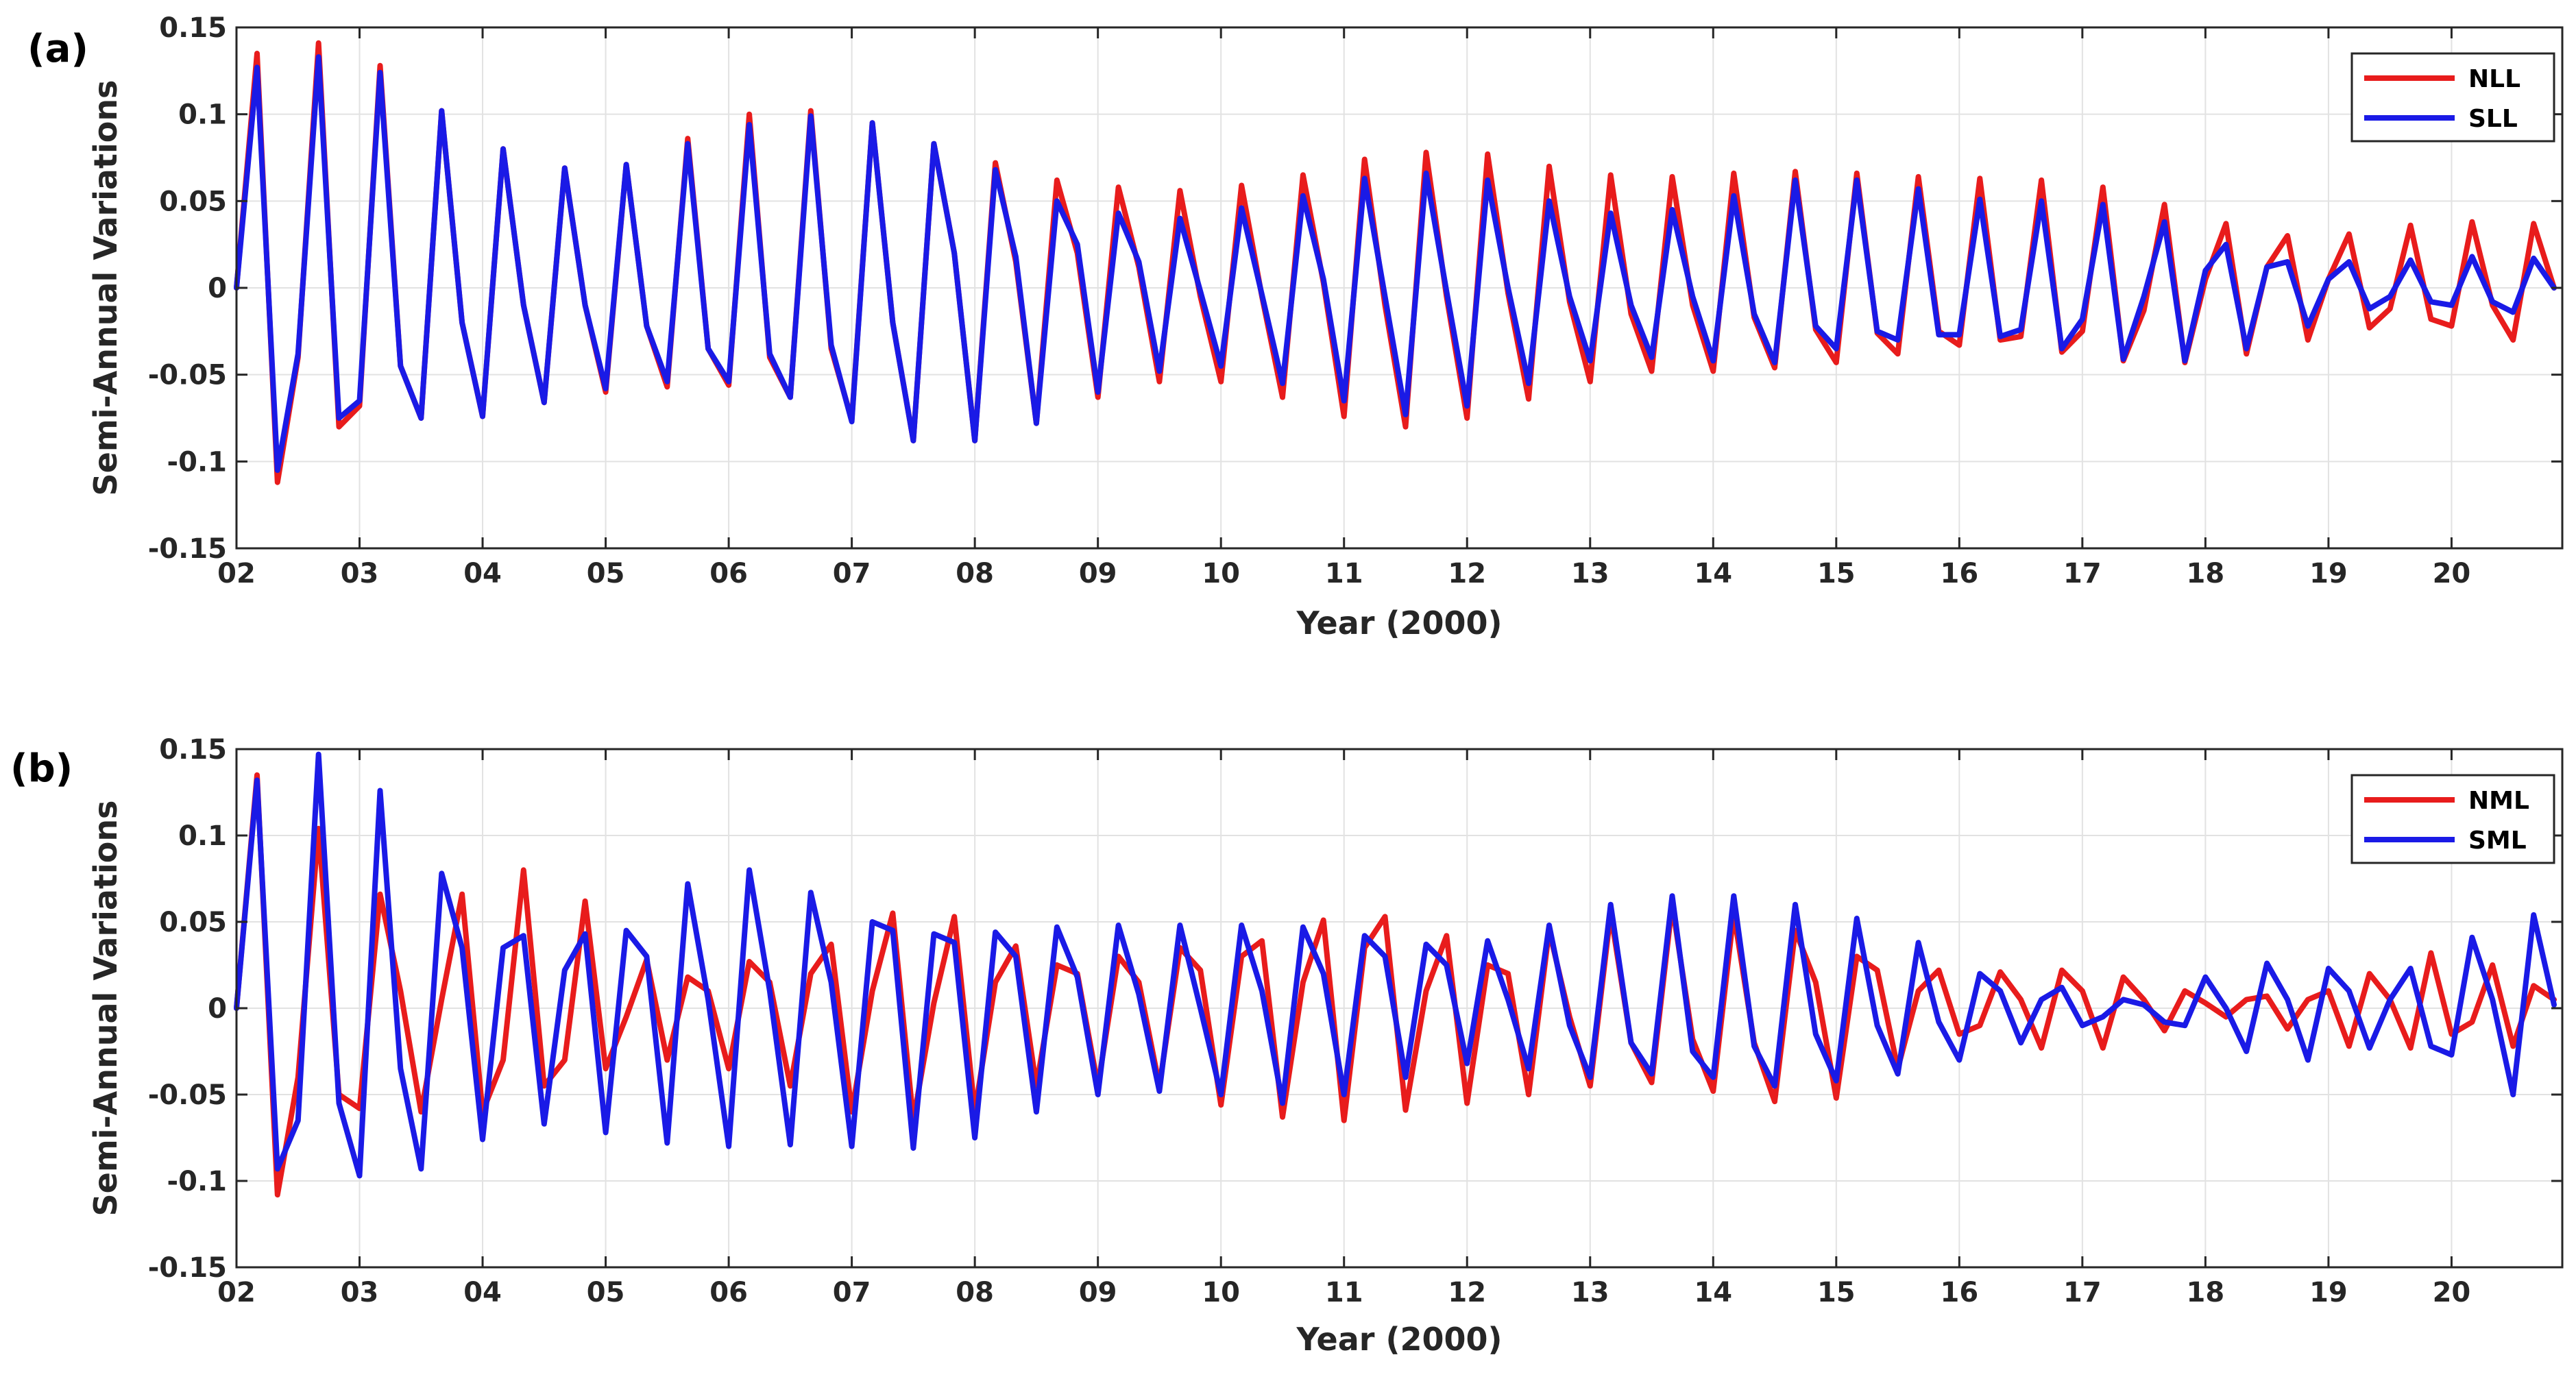 The image size is (2576, 1379). Describe the element at coordinates (2494, 79) in the screenshot. I see `legend-label-nll: NLL` at that location.